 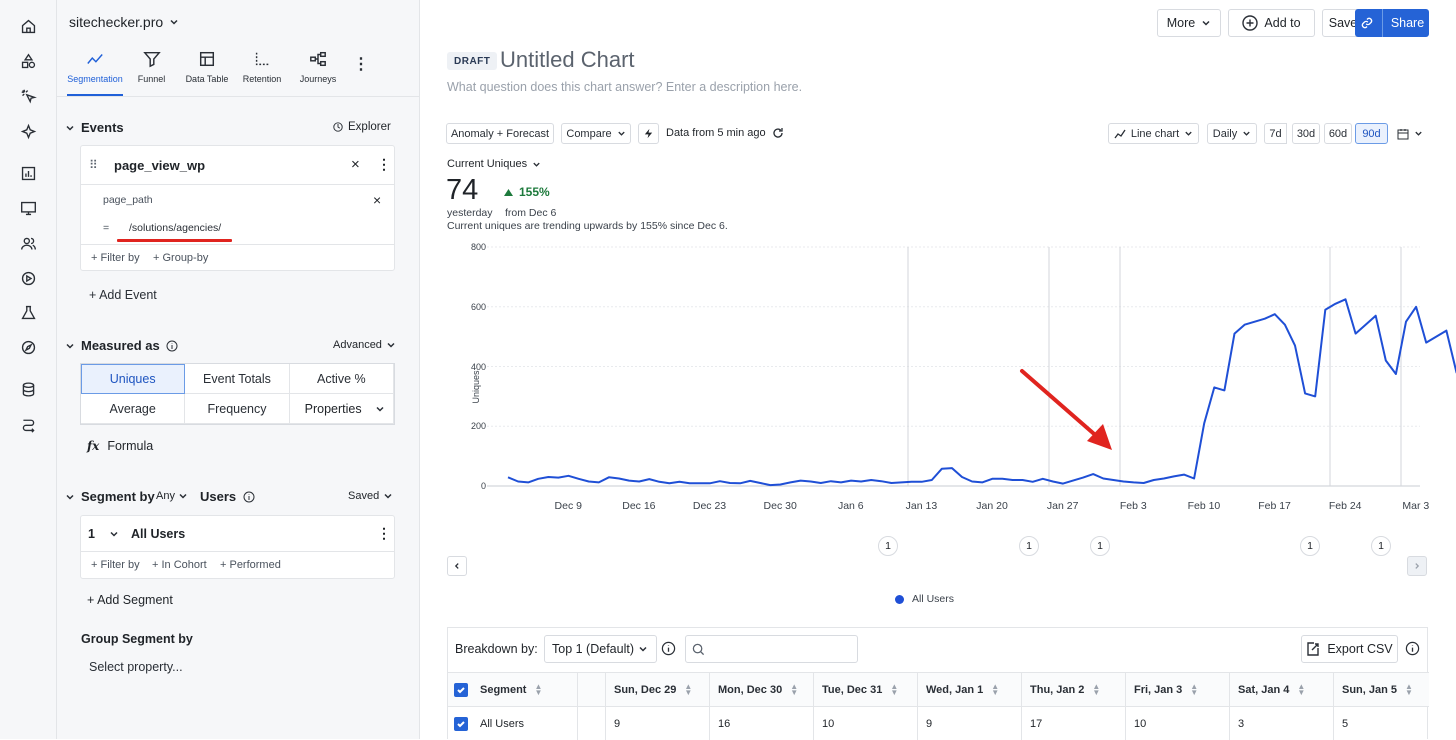 What do you see at coordinates (457, 566) in the screenshot?
I see `scroll-left-button` at bounding box center [457, 566].